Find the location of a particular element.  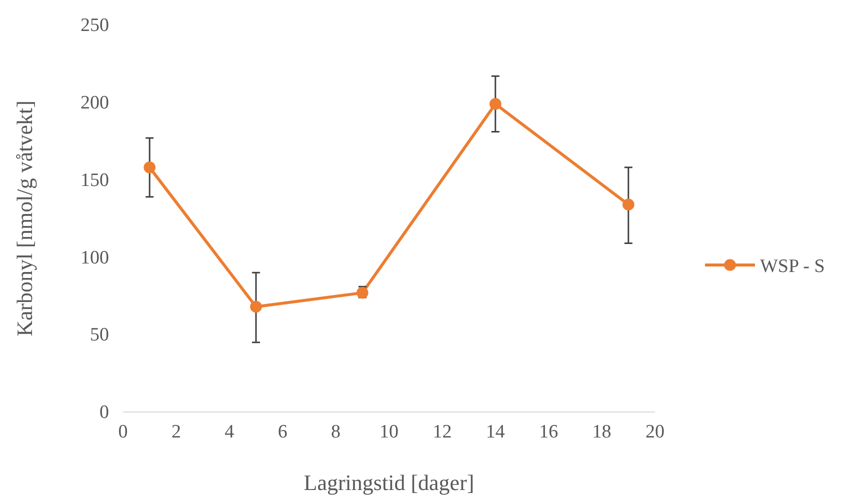

x-tick-label: 6 is located at coordinates (283, 431).